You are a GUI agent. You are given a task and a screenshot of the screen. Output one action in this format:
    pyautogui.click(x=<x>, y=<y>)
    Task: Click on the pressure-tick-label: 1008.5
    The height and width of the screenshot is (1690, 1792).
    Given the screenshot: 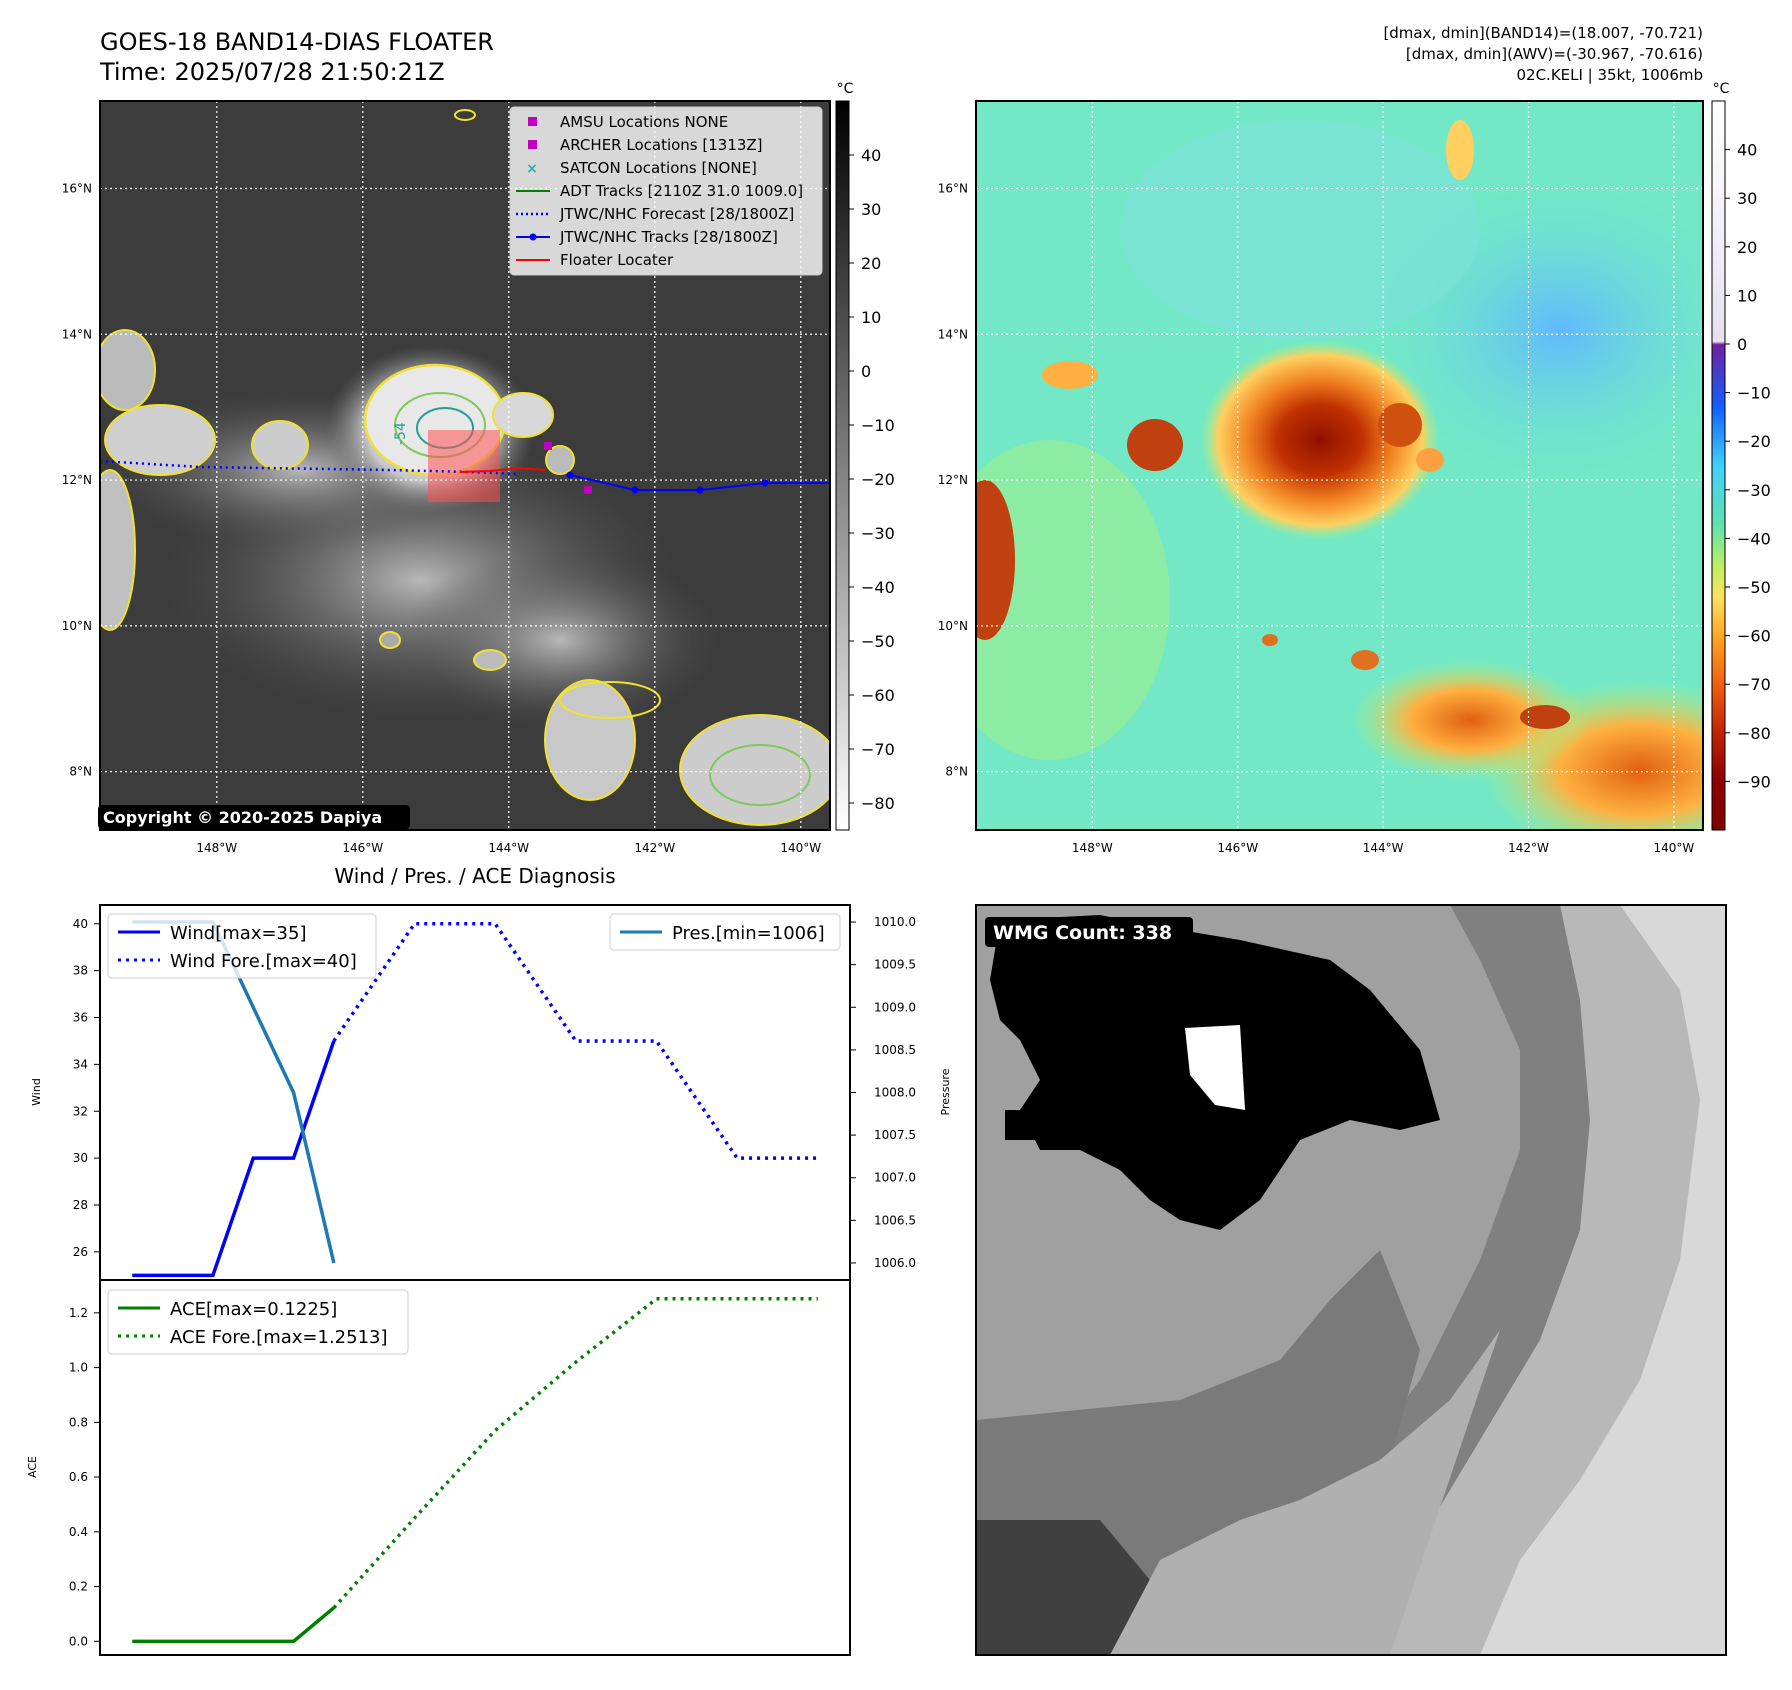 What is the action you would take?
    pyautogui.click(x=895, y=1050)
    